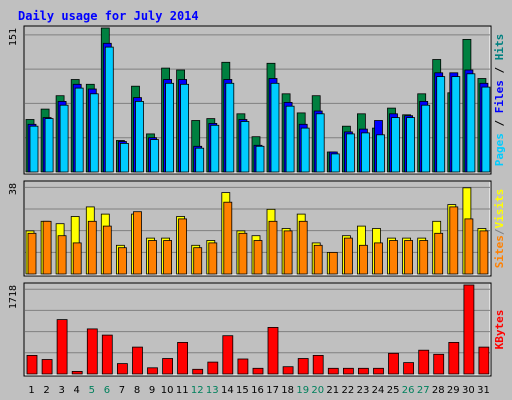  I want to click on y-max-label: 1718, so click(13, 297).